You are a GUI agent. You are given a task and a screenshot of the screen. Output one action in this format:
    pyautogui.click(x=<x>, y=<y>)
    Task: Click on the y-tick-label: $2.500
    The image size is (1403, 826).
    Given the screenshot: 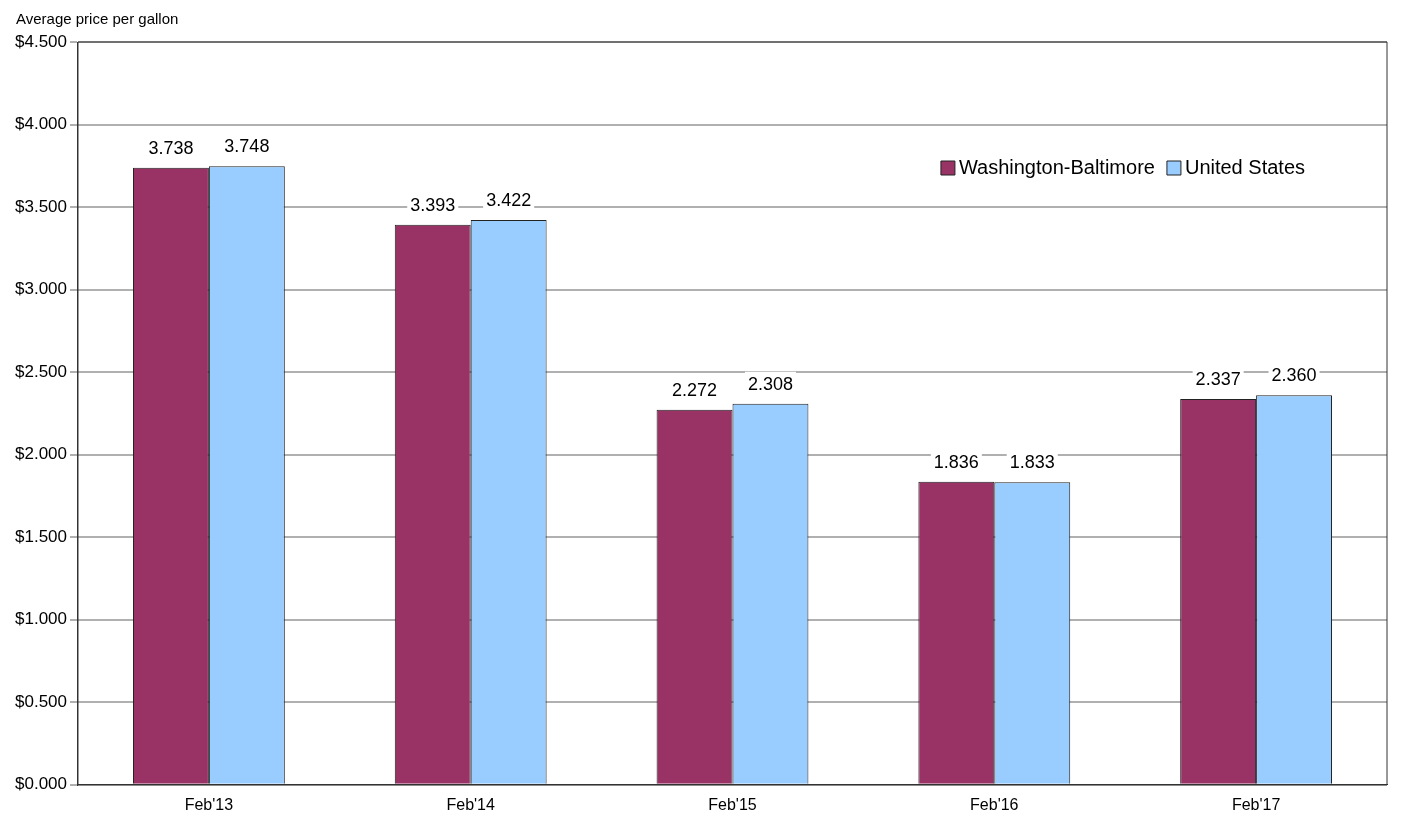 What is the action you would take?
    pyautogui.click(x=41, y=371)
    